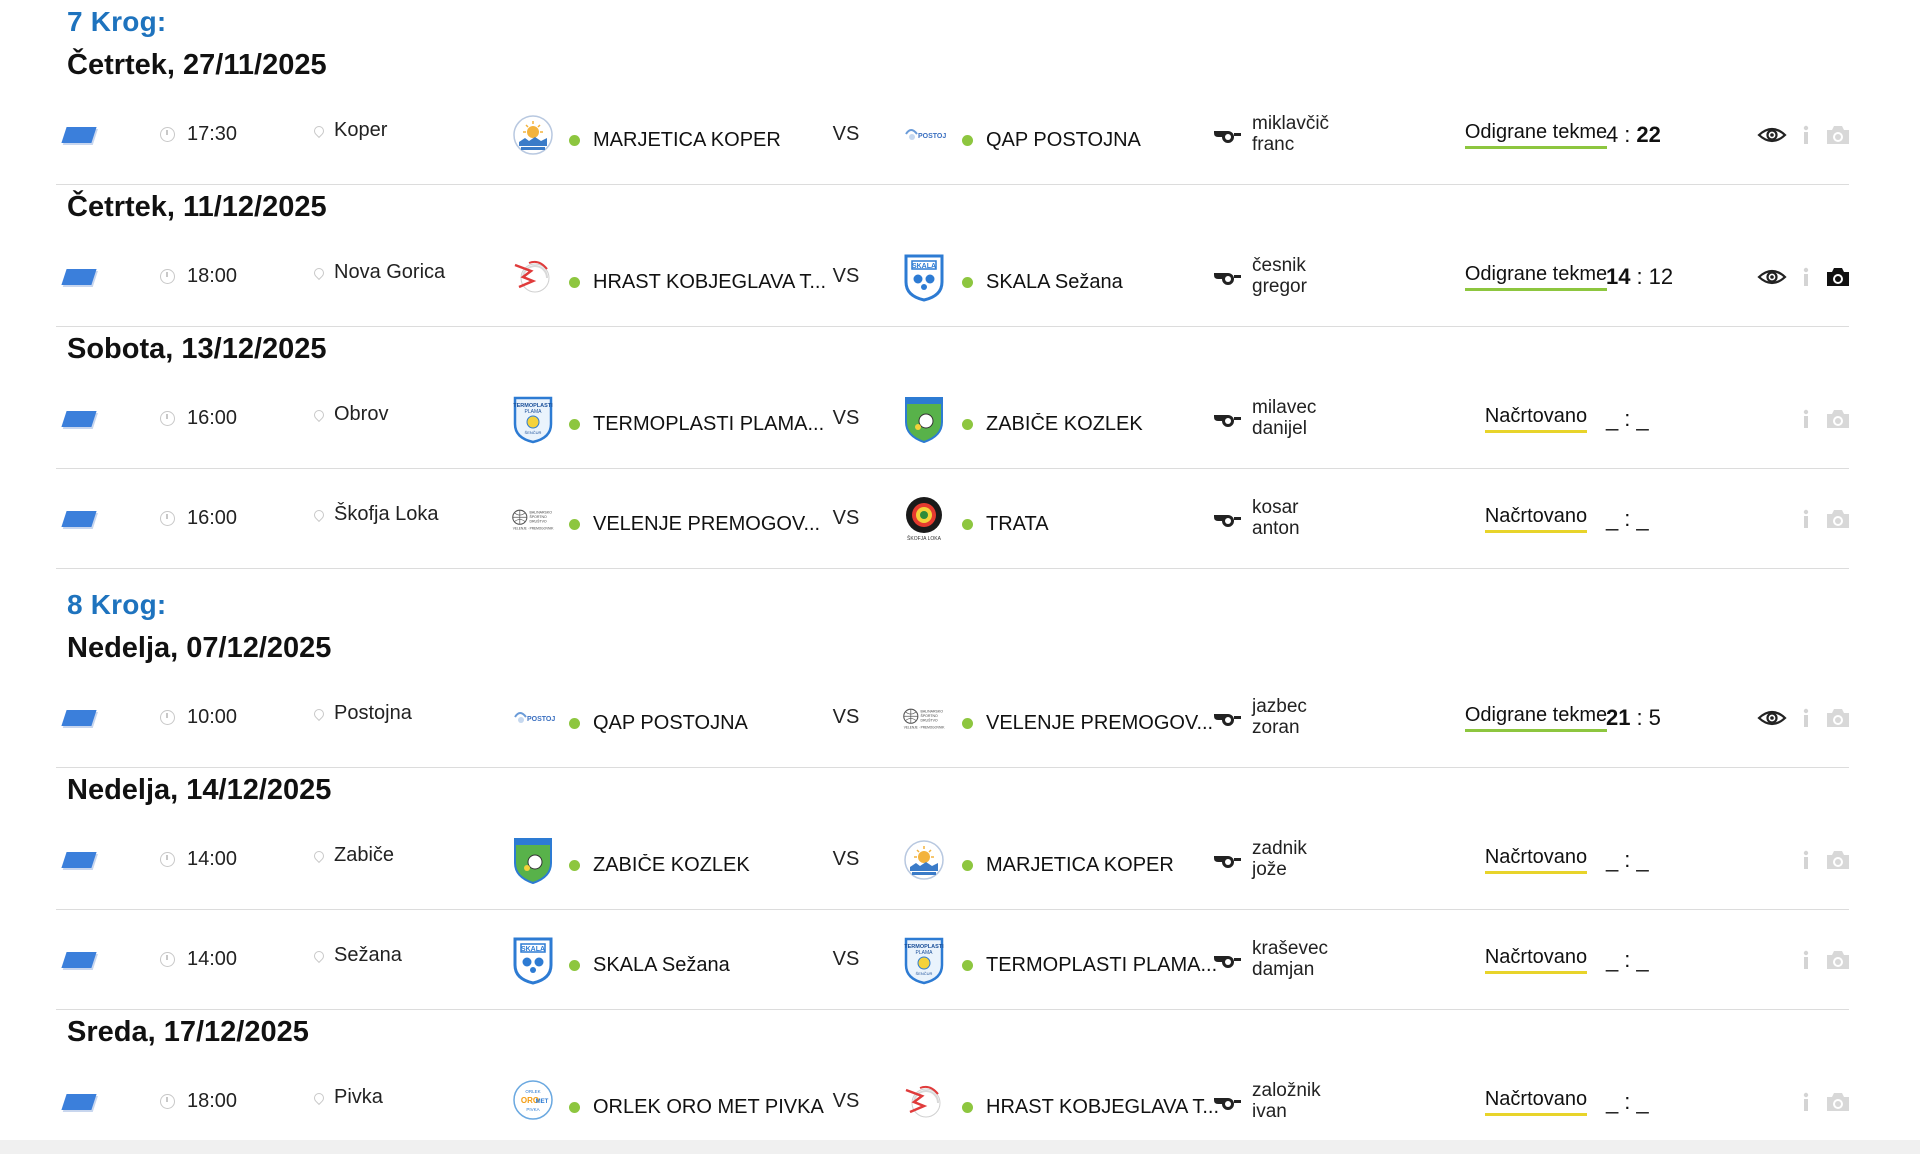 This screenshot has height=1157, width=1920. I want to click on score-away: _, so click(1642, 959).